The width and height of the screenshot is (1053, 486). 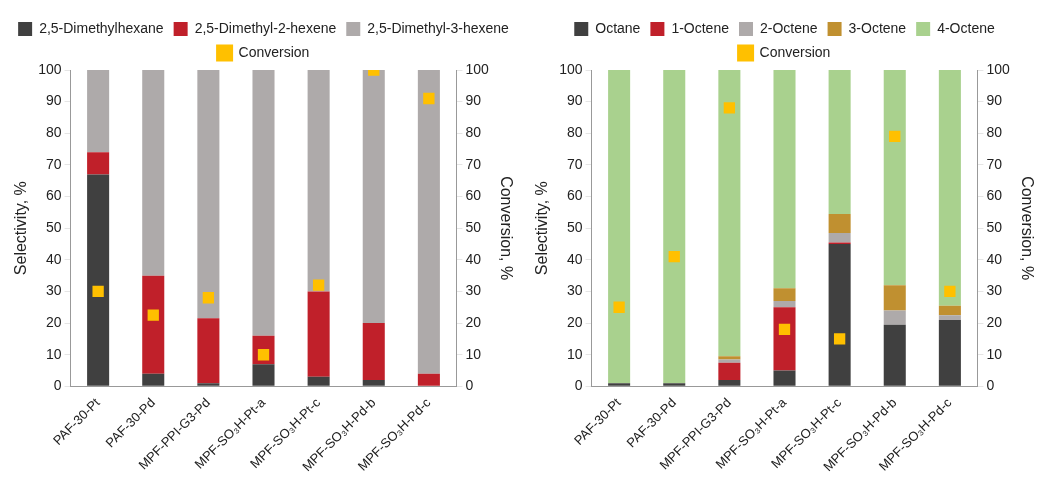 What do you see at coordinates (877, 27) in the screenshot?
I see `legend-label: 3-Octene` at bounding box center [877, 27].